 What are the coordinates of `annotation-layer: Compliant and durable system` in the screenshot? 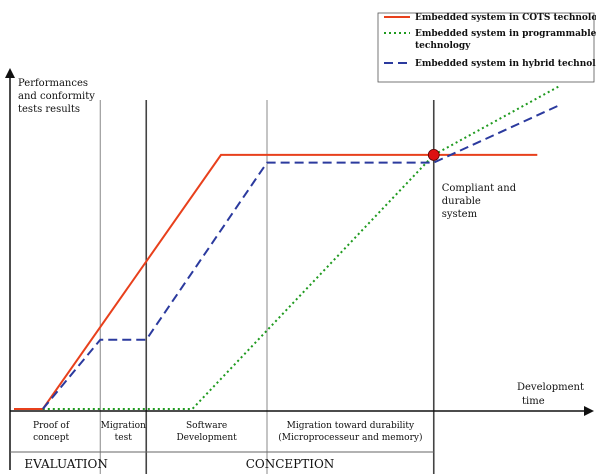 It's located at (472, 184).